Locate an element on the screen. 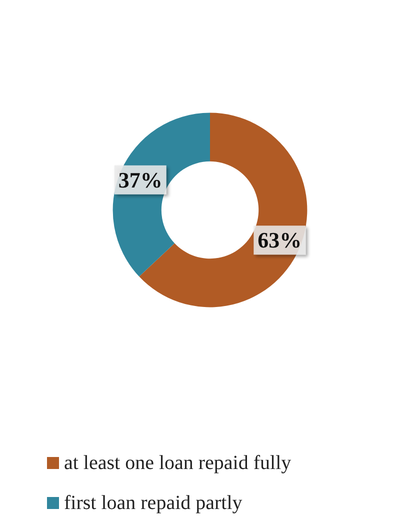 This screenshot has height=524, width=405. data-label: 63% is located at coordinates (280, 240).